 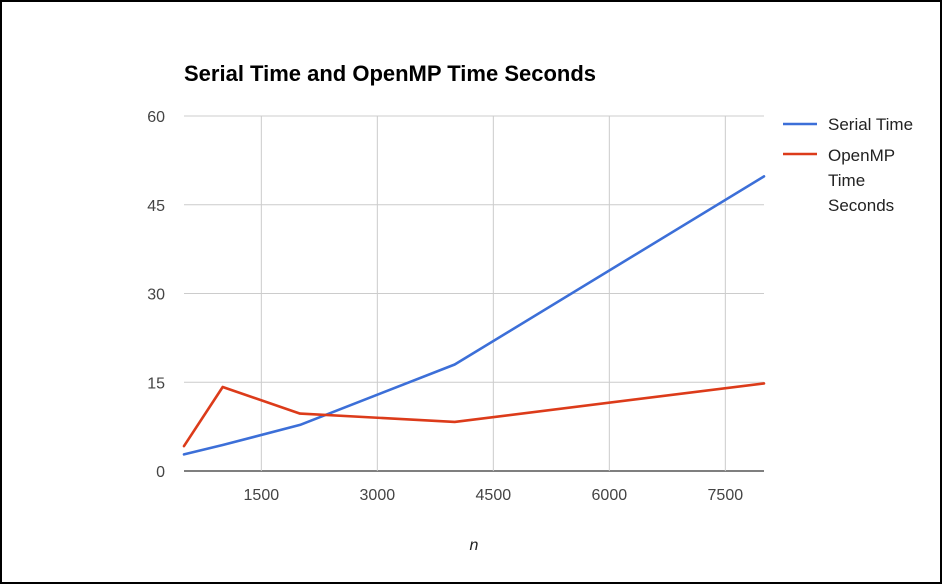 What do you see at coordinates (474, 415) in the screenshot?
I see `series-line-openmp-time` at bounding box center [474, 415].